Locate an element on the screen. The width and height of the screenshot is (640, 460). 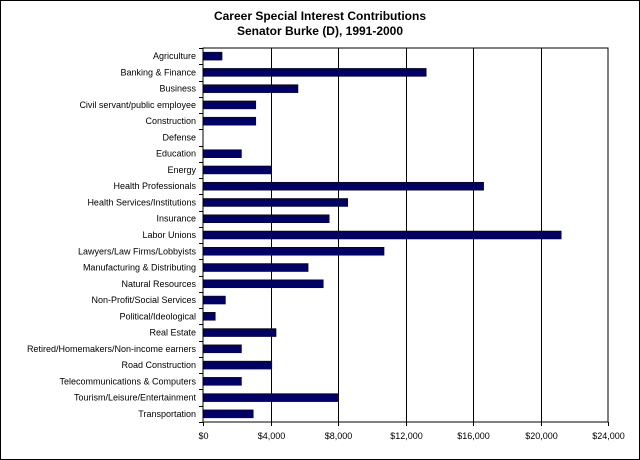
chart-title: Career Special Interest Contributions is located at coordinates (320, 16).